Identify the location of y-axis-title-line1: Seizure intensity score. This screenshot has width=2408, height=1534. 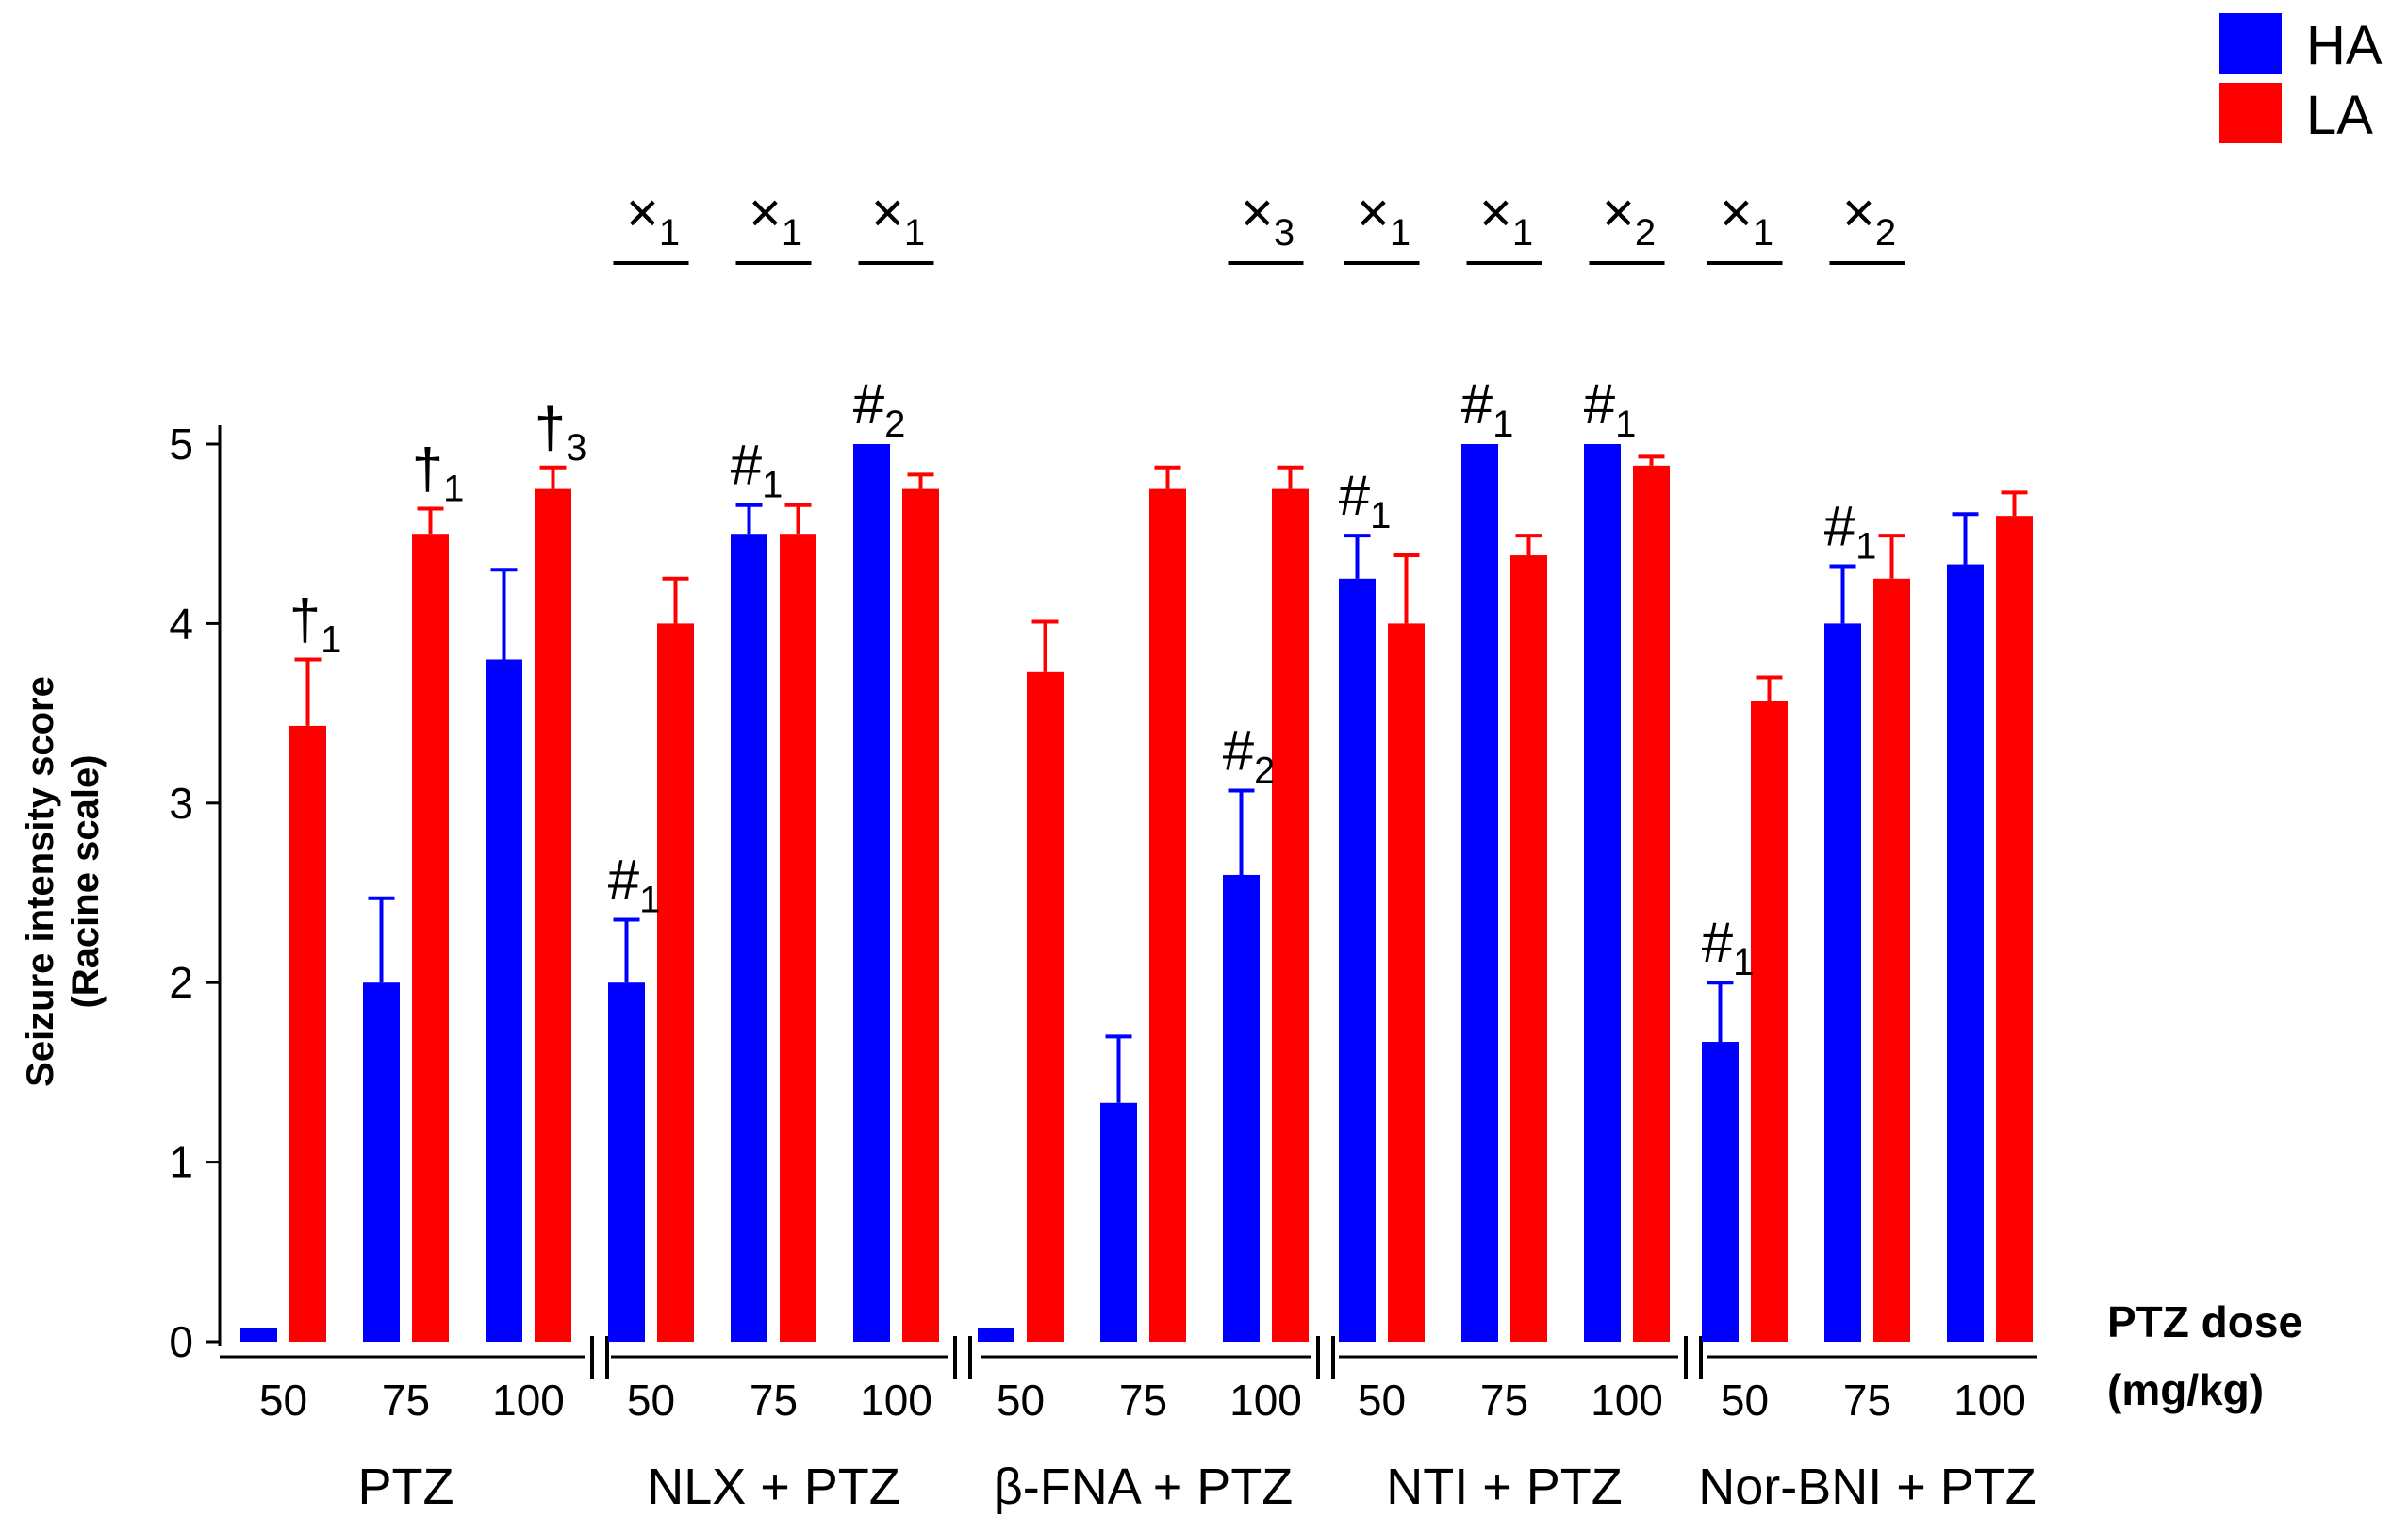
(40, 881).